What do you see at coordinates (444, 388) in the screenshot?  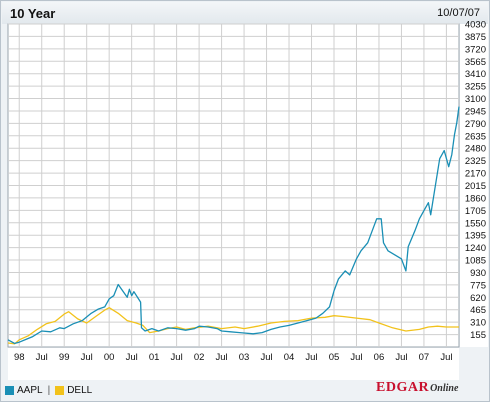 I see `brand-online: Online` at bounding box center [444, 388].